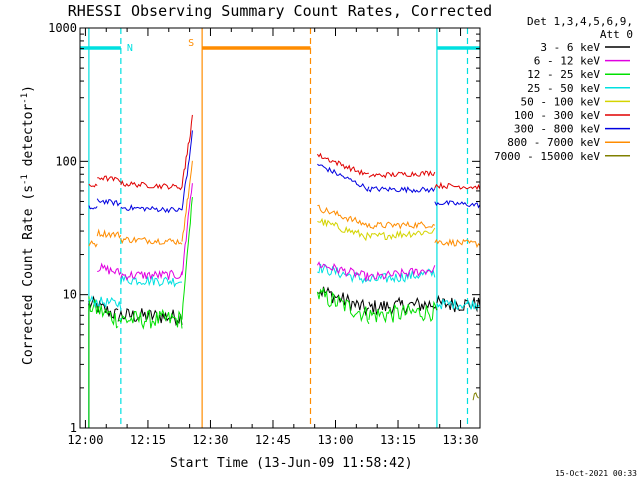  Describe the element at coordinates (210, 440) in the screenshot. I see `x-tick-label-2: 12:30` at that location.